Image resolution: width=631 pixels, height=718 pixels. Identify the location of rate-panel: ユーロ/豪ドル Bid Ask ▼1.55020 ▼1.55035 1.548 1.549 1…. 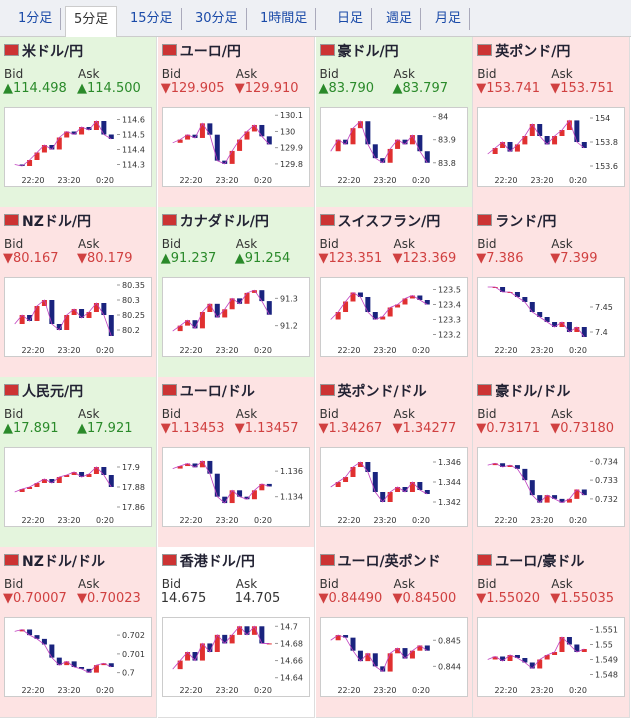
(552, 632).